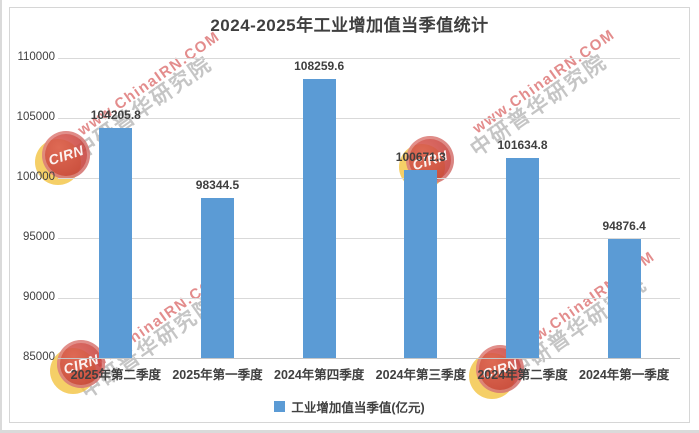  What do you see at coordinates (35, 177) in the screenshot?
I see `y-axis-tick-label: 100000` at bounding box center [35, 177].